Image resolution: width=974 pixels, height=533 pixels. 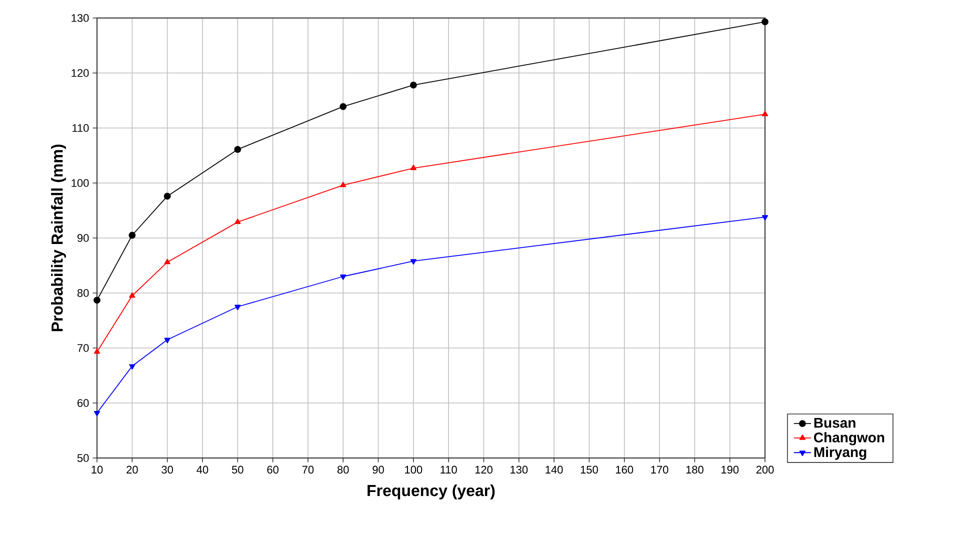 What do you see at coordinates (343, 470) in the screenshot?
I see `x-tick-label: 80` at bounding box center [343, 470].